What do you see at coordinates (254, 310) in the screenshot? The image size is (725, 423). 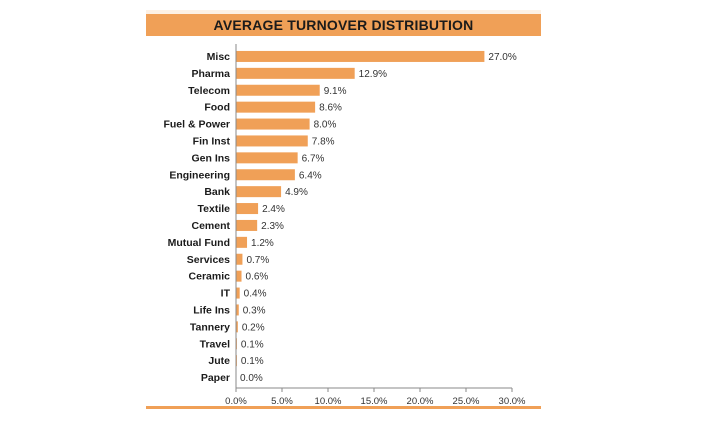 I see `value-label: 0.3%` at bounding box center [254, 310].